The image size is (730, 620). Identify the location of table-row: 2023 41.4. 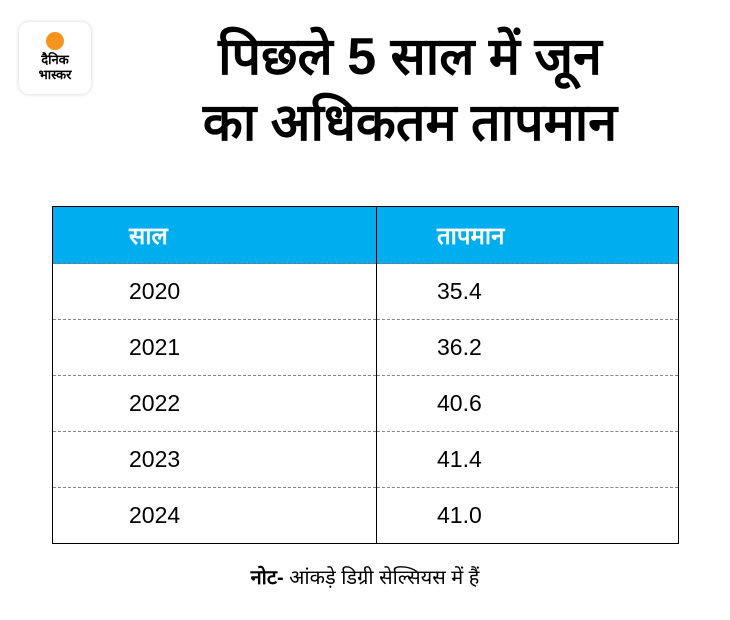
(365, 459).